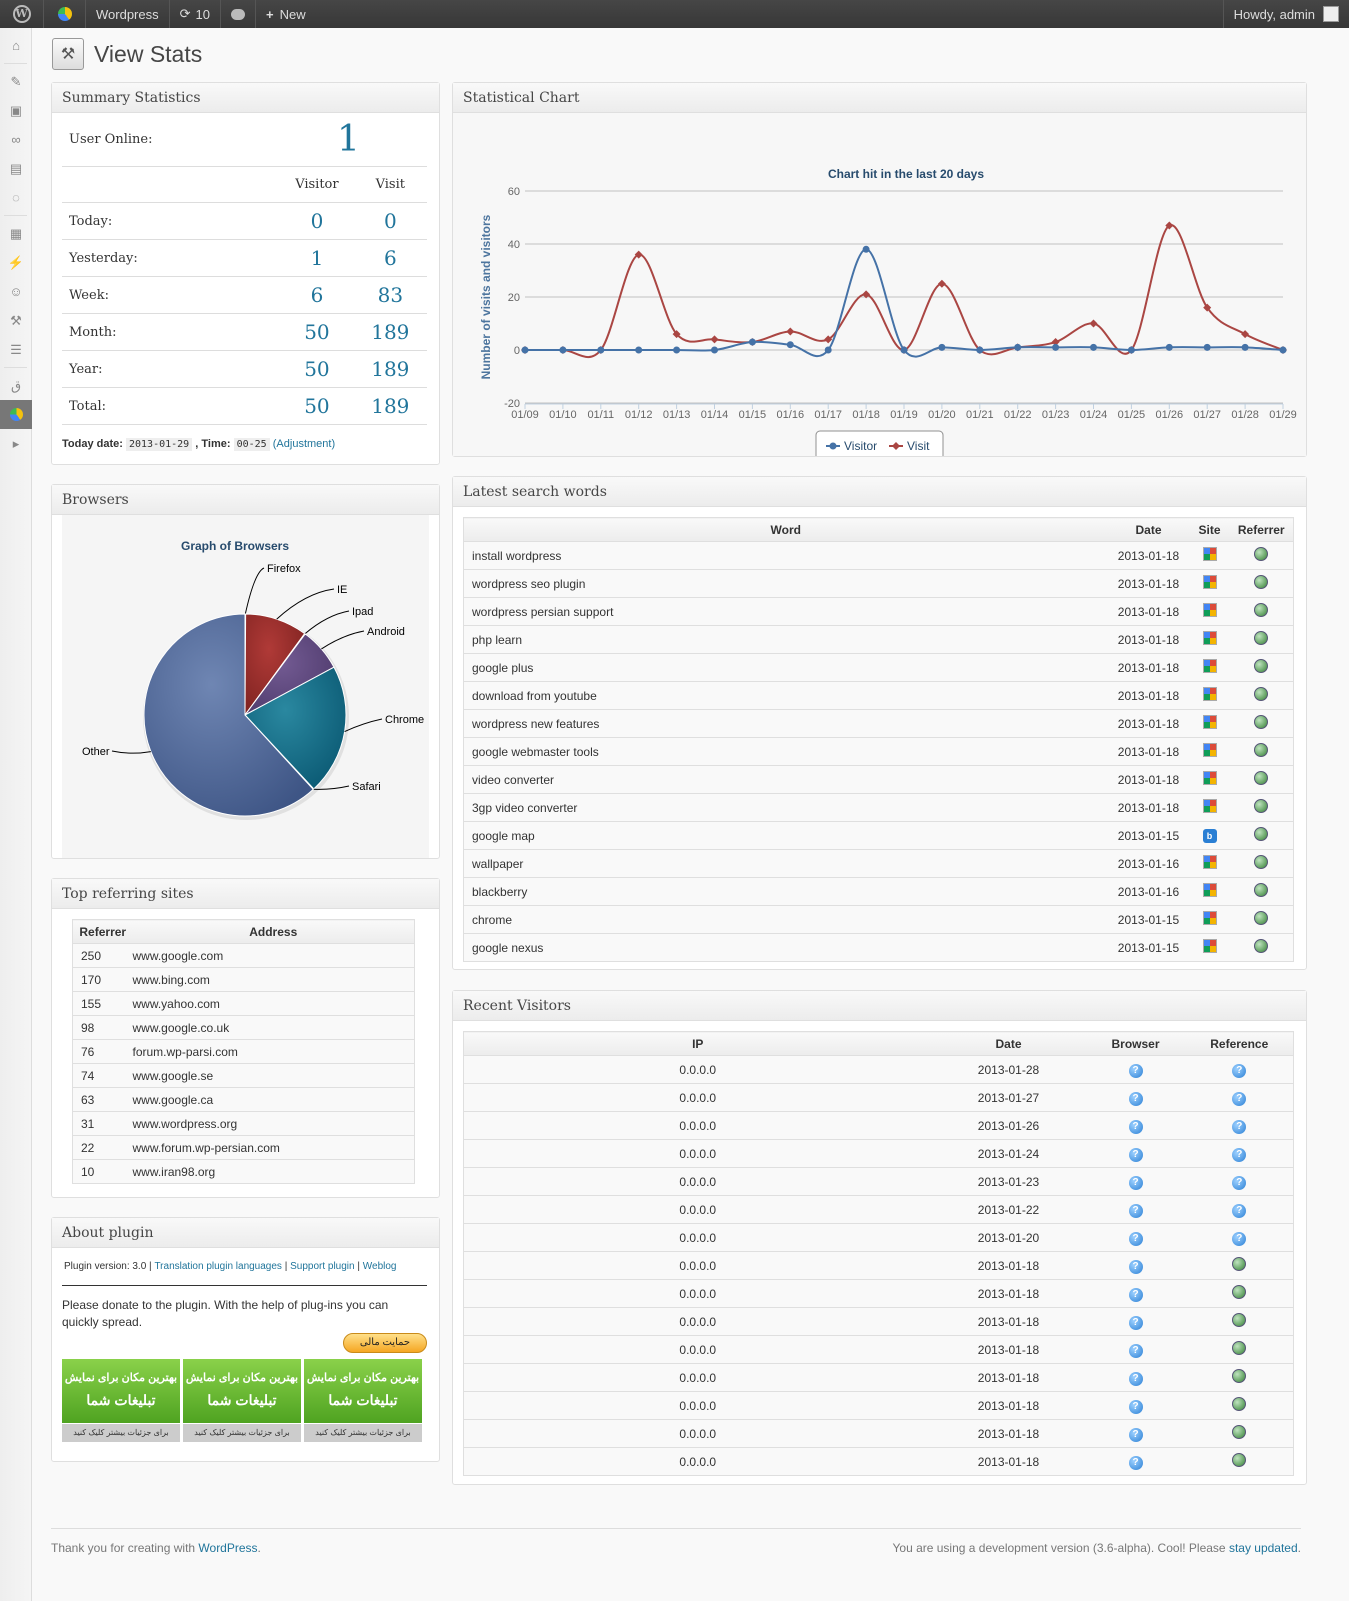  What do you see at coordinates (218, 1266) in the screenshot?
I see `translation-link: Translation plugin languages` at bounding box center [218, 1266].